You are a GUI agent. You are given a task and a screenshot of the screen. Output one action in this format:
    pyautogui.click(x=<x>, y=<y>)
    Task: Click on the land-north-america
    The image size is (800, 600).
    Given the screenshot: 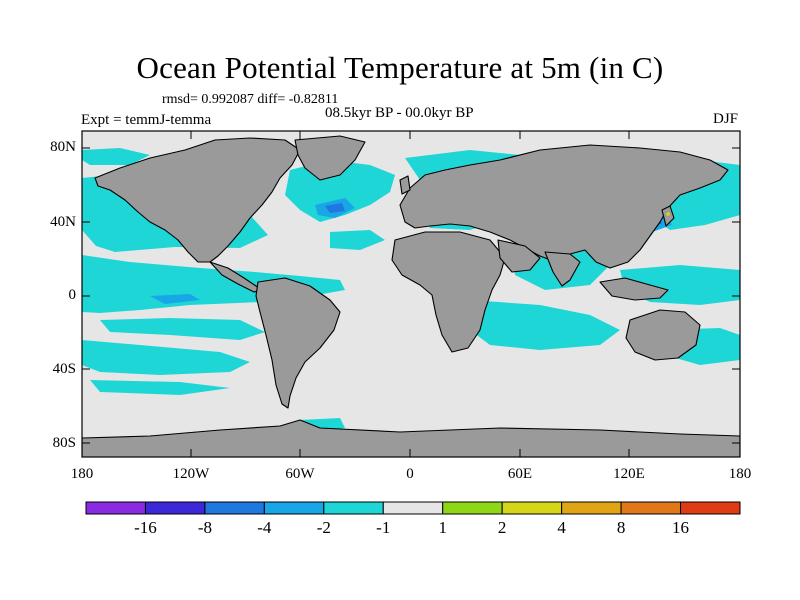 What is the action you would take?
    pyautogui.click(x=197, y=200)
    